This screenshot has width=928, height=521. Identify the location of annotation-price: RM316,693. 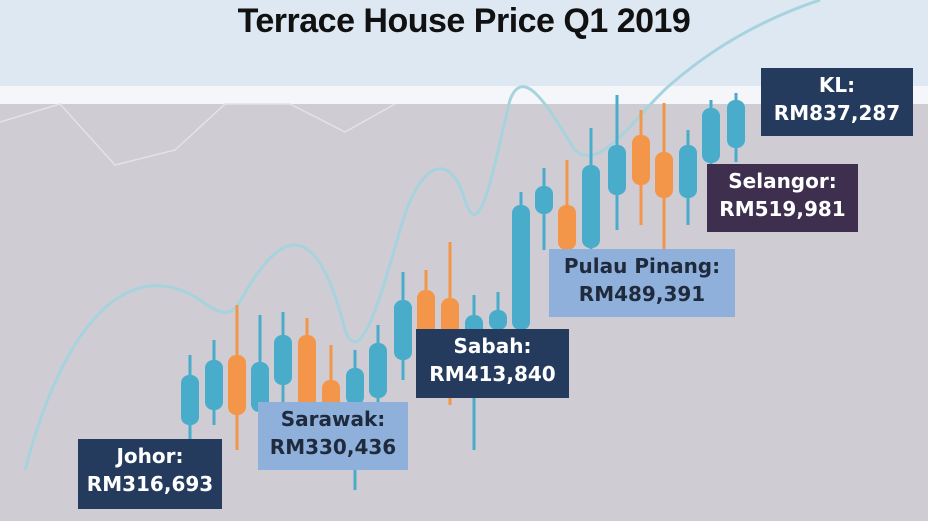
(150, 484).